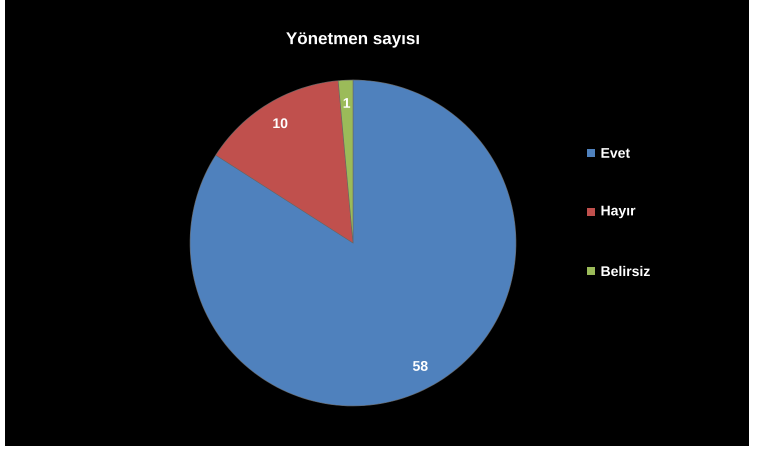 Image resolution: width=757 pixels, height=454 pixels. I want to click on legend-label: Evet, so click(615, 153).